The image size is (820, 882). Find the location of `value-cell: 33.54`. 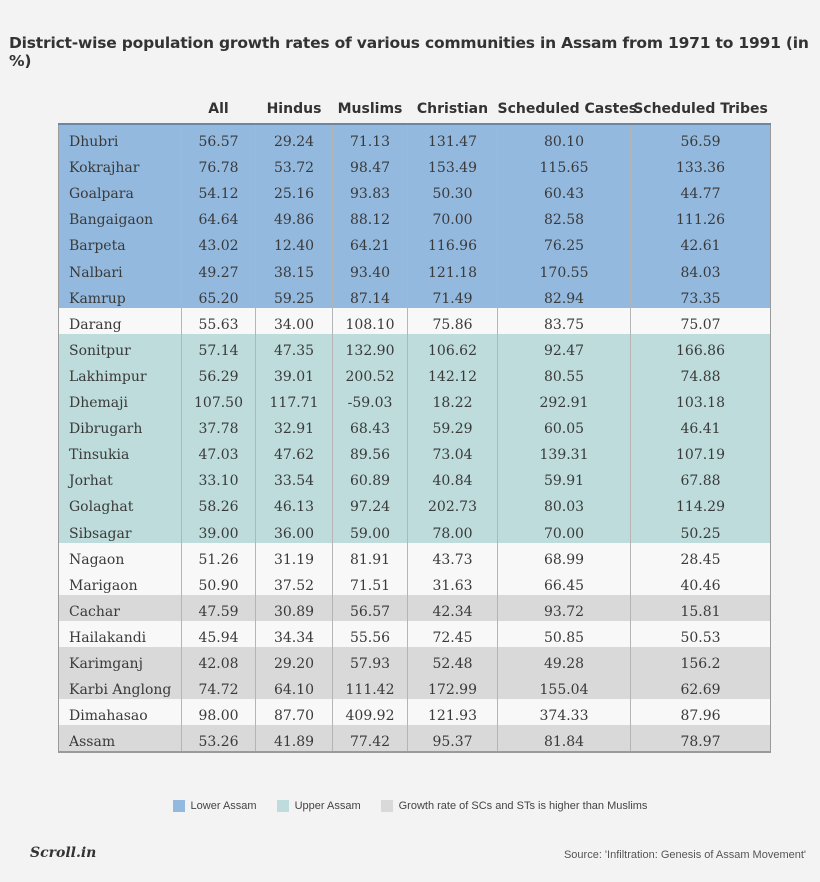

value-cell: 33.54 is located at coordinates (294, 477).